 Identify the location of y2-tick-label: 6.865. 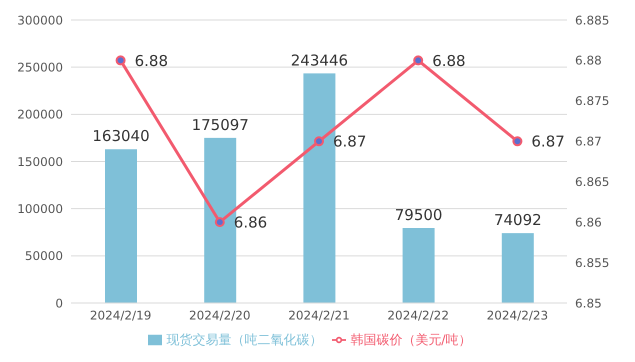
(592, 181).